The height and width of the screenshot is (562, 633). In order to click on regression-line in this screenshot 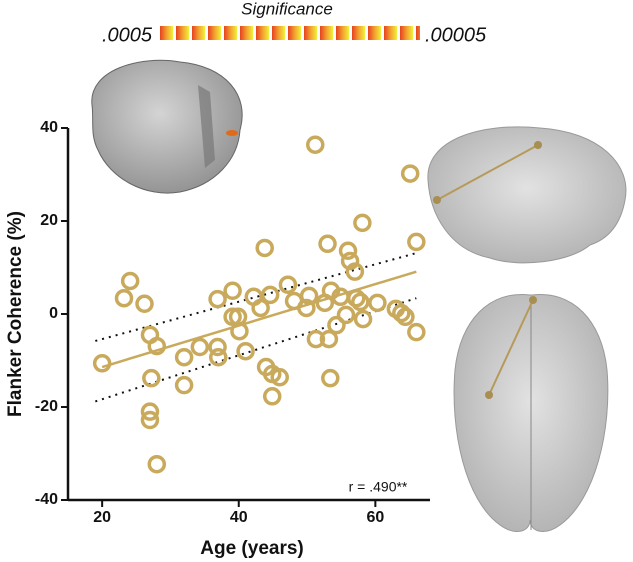, I will do `click(259, 319)`.